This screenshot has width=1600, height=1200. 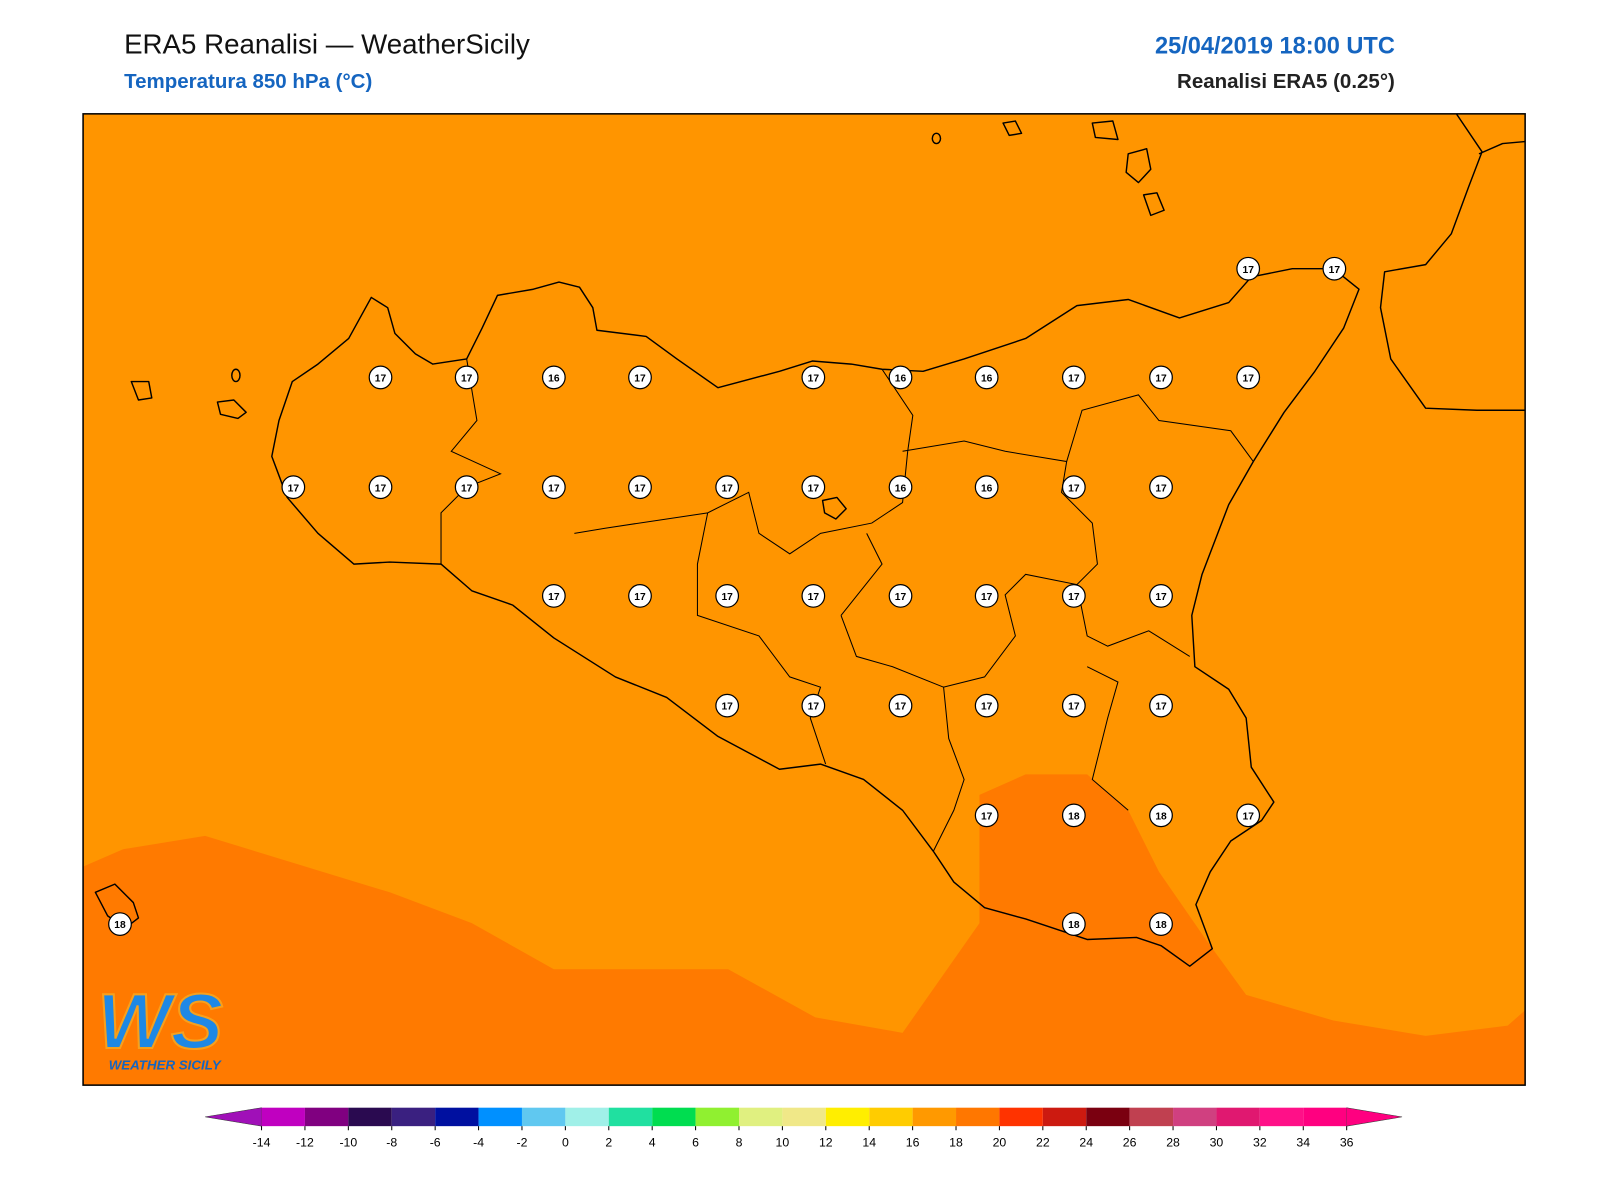 I want to click on colorbar-tick-label: 8, so click(x=739, y=1143).